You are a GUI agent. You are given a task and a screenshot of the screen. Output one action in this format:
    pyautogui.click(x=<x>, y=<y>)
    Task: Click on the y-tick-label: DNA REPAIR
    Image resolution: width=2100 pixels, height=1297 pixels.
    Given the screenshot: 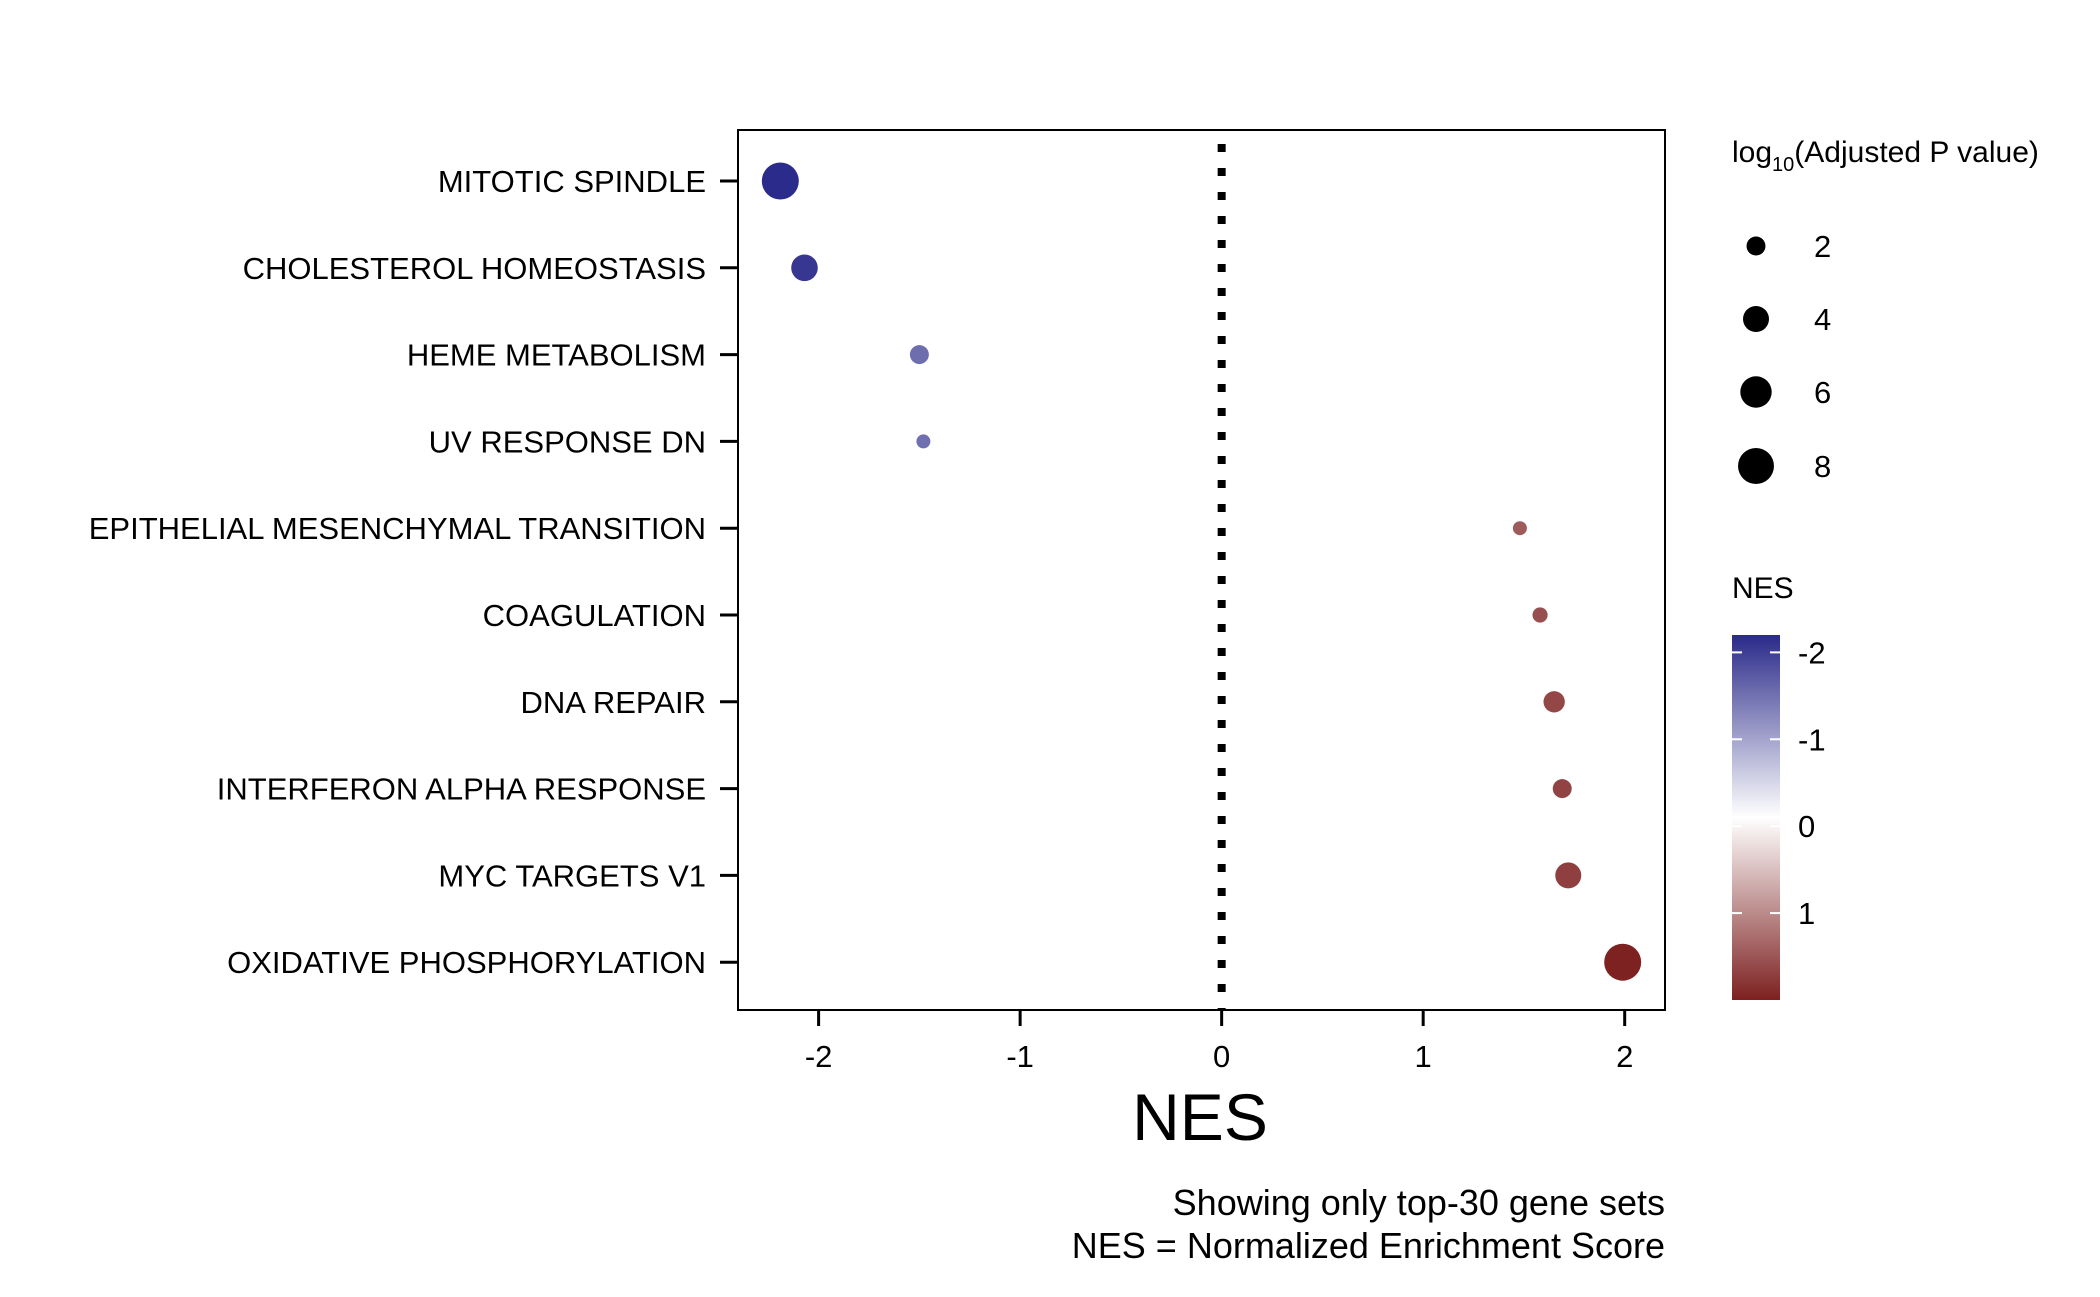 What is the action you would take?
    pyautogui.click(x=613, y=702)
    